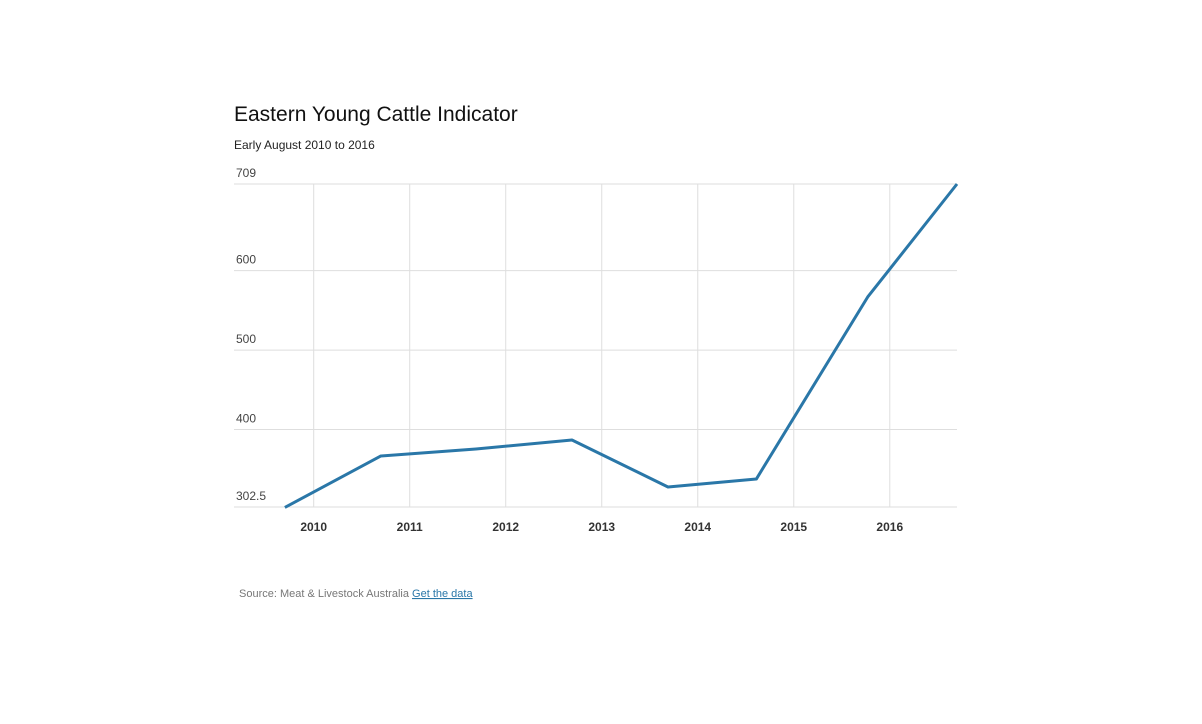 The width and height of the screenshot is (1202, 724). I want to click on x-tick-label: 2011, so click(410, 527).